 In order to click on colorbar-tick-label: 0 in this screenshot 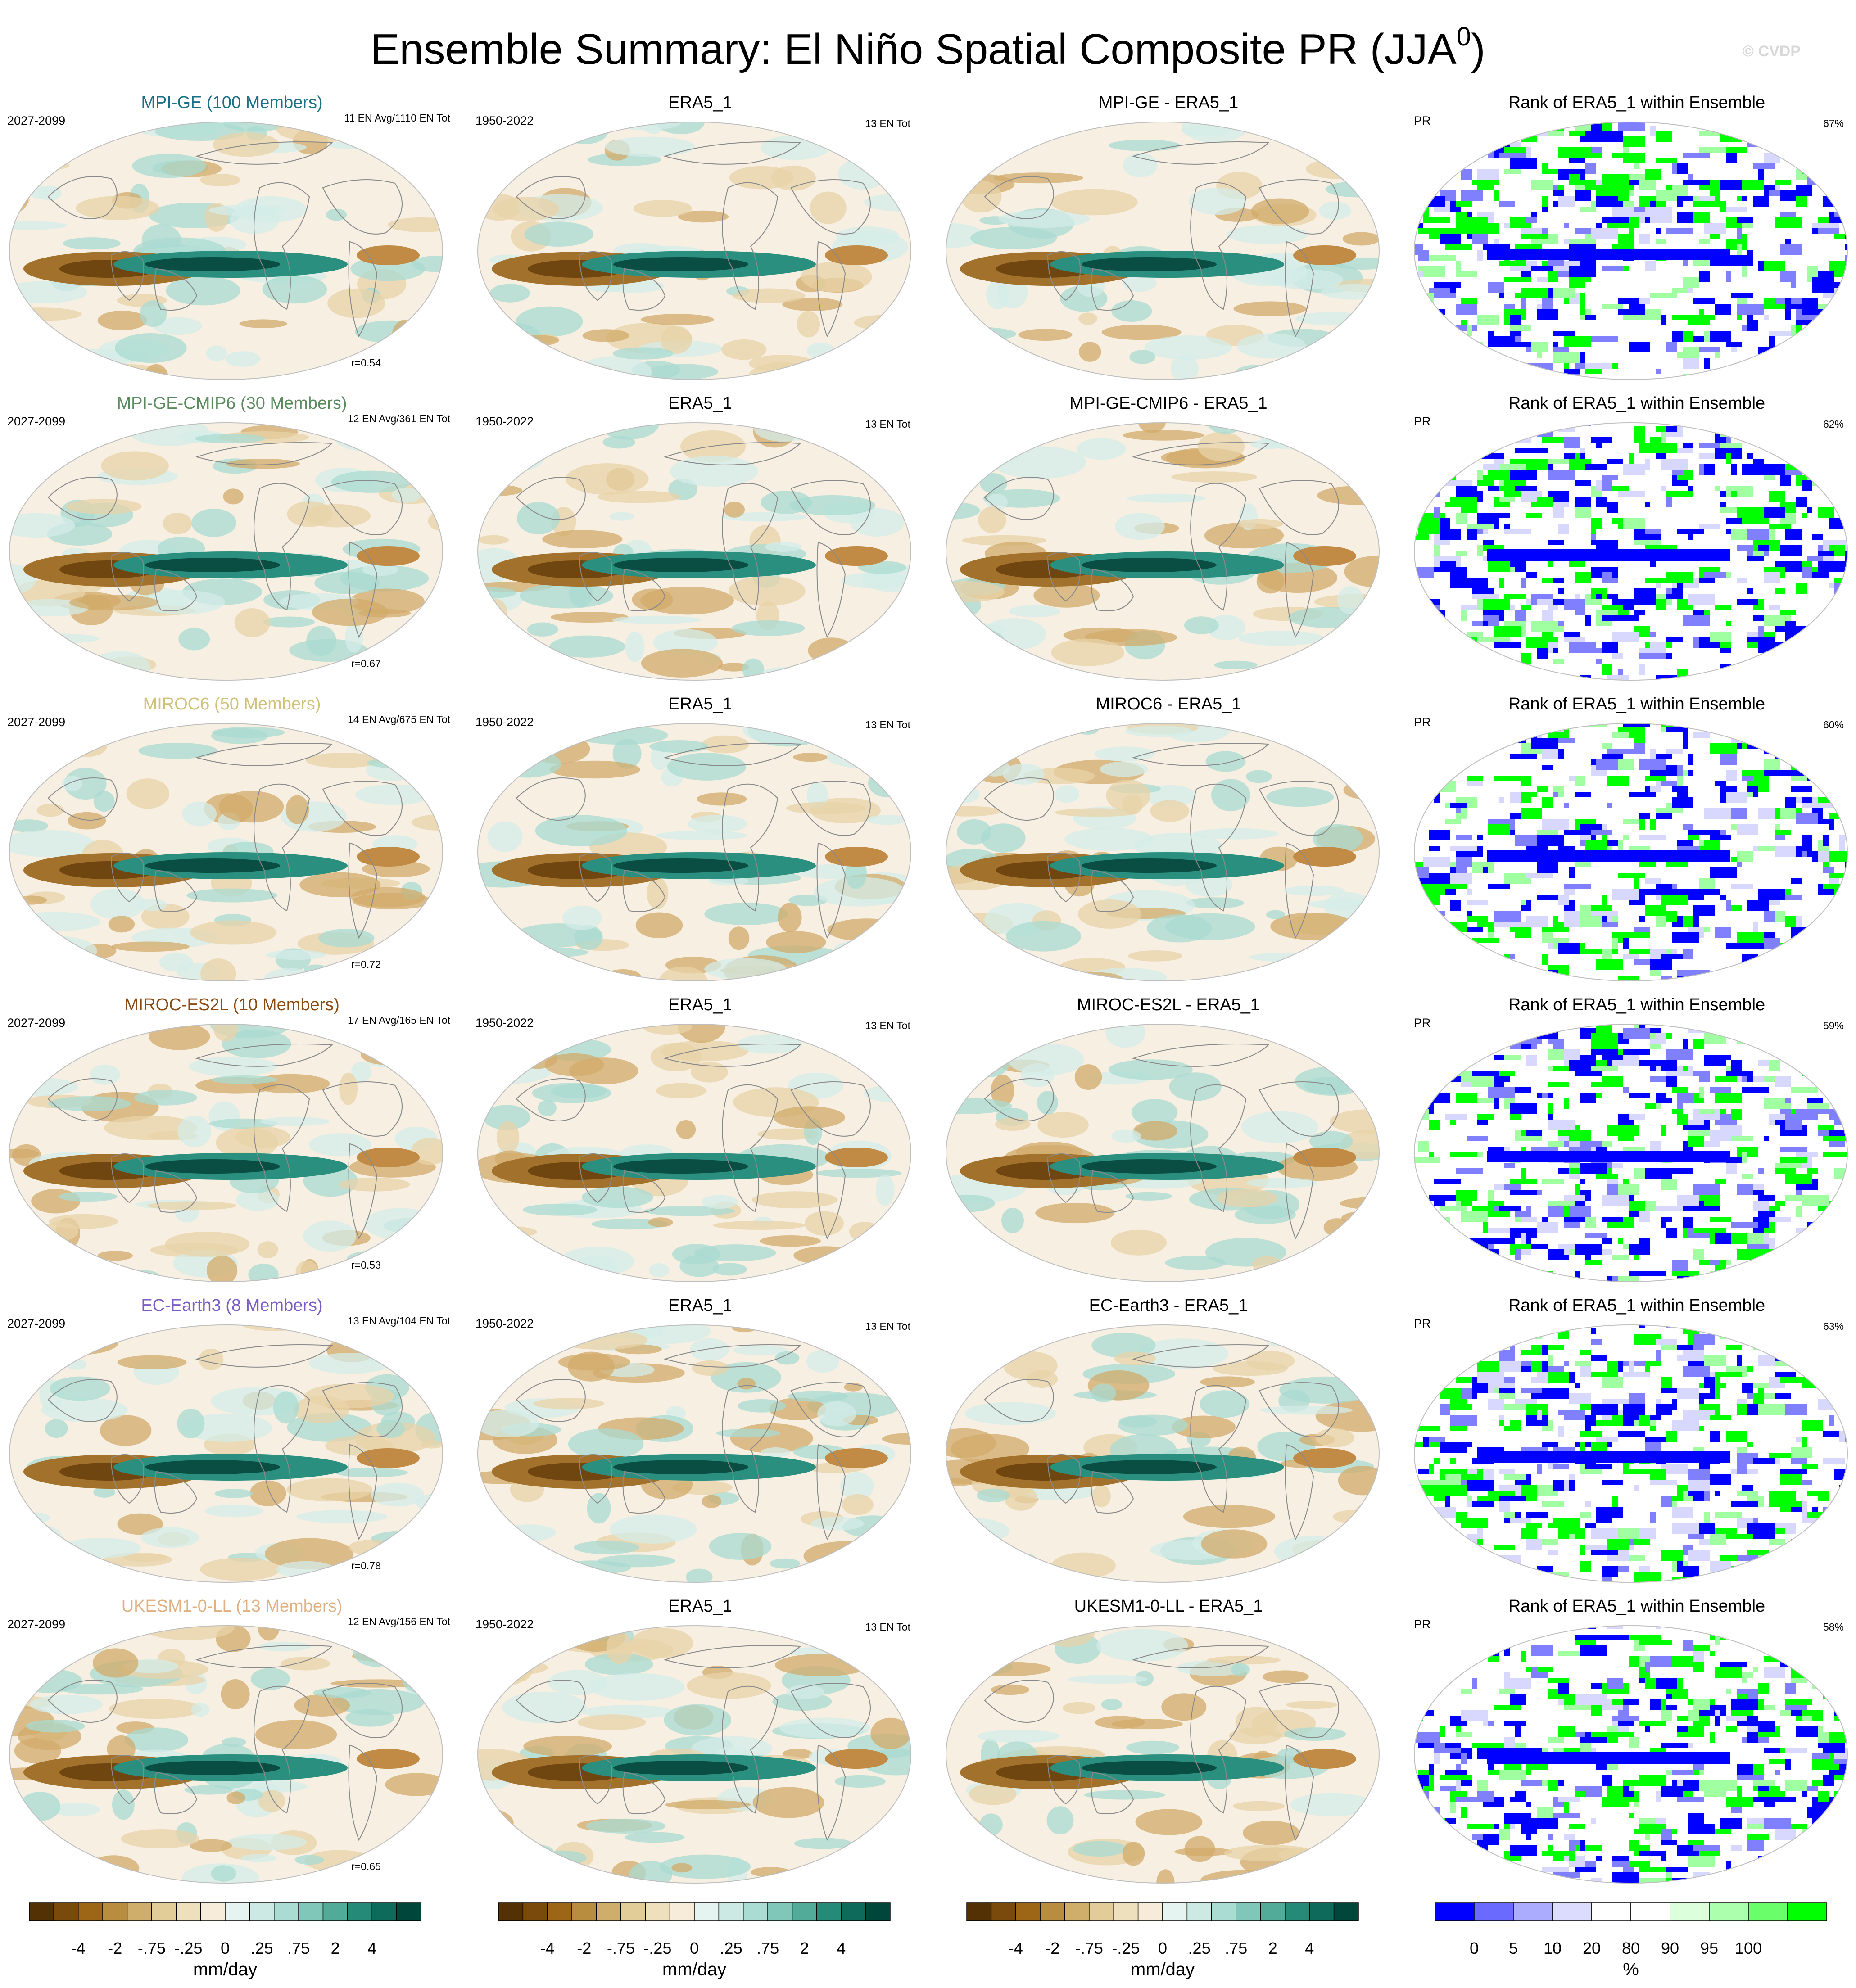, I will do `click(1163, 1948)`.